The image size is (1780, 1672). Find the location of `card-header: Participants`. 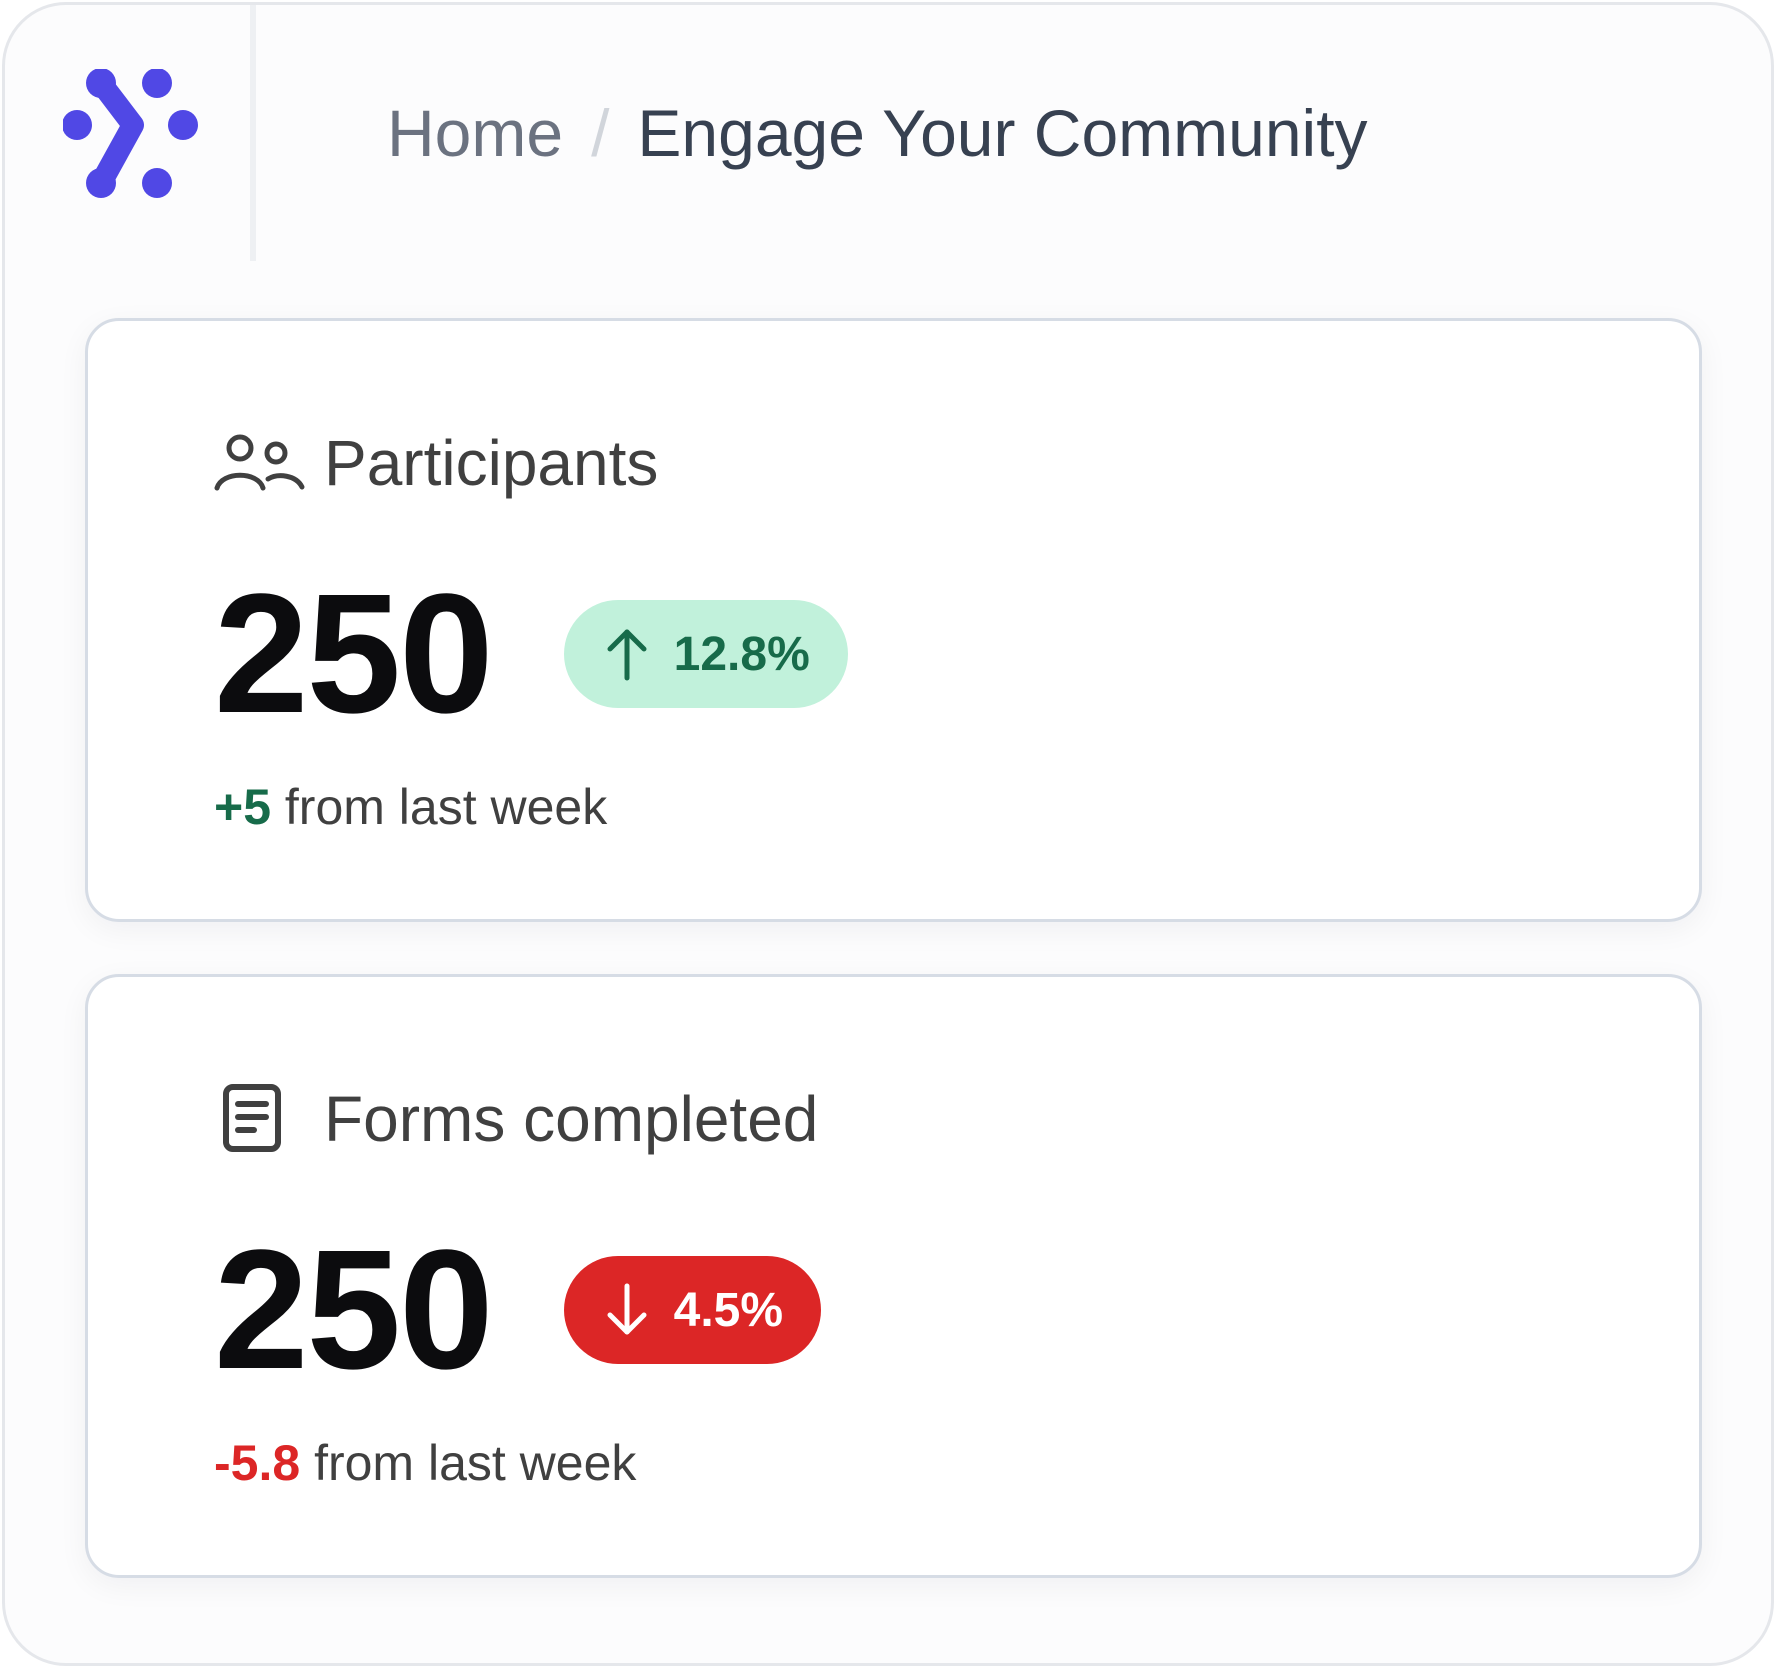

card-header: Participants is located at coordinates (436, 463).